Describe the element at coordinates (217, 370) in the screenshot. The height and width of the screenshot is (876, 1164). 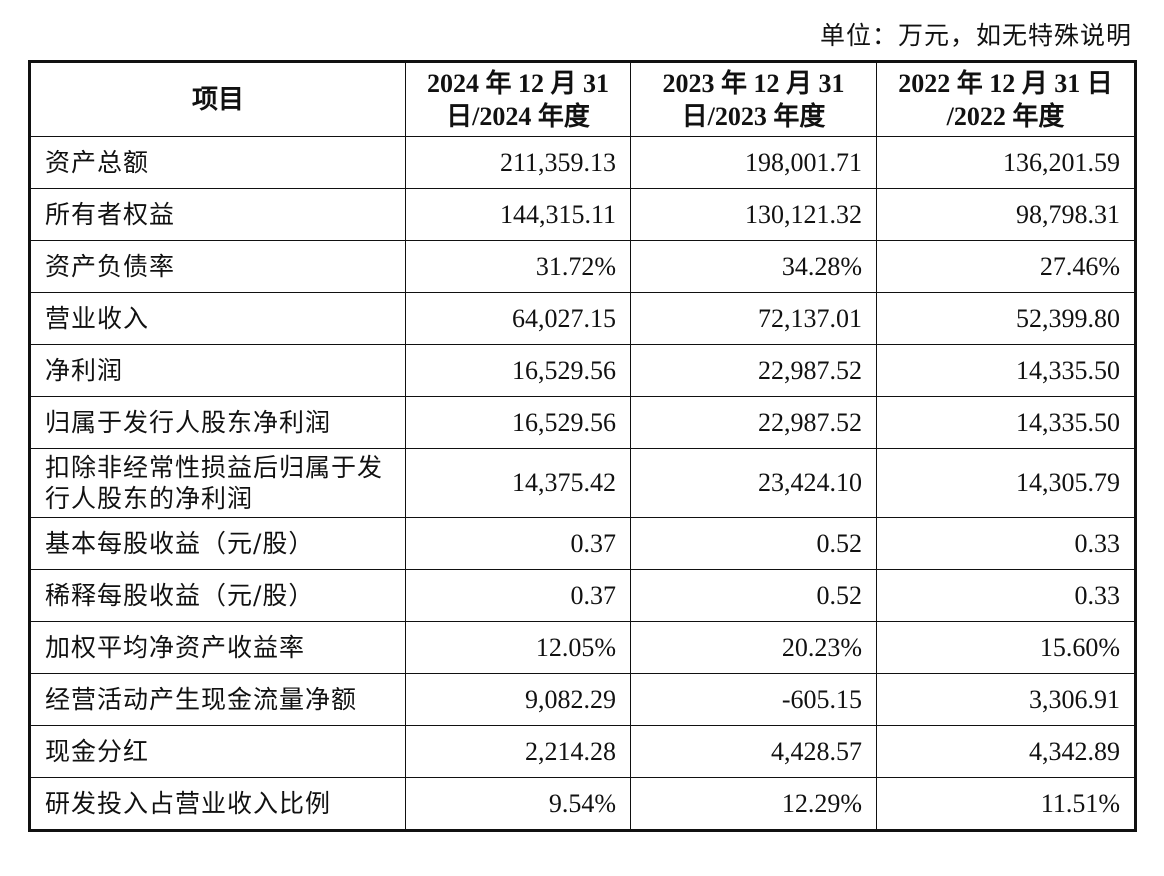
I see `row-label: 净利润` at that location.